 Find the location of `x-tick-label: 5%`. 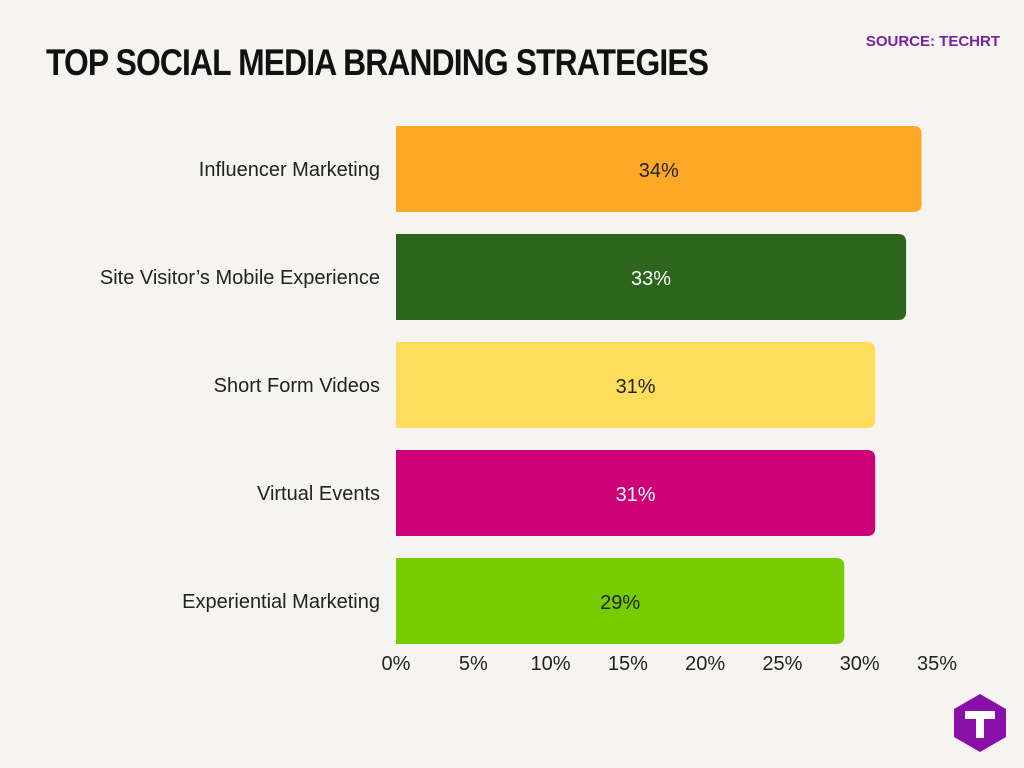

x-tick-label: 5% is located at coordinates (473, 664).